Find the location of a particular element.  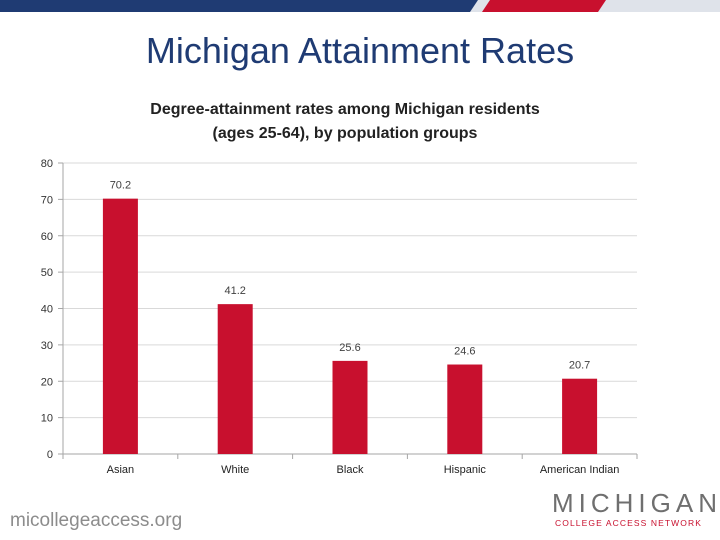

x-tick-label: Hispanic is located at coordinates (465, 470).